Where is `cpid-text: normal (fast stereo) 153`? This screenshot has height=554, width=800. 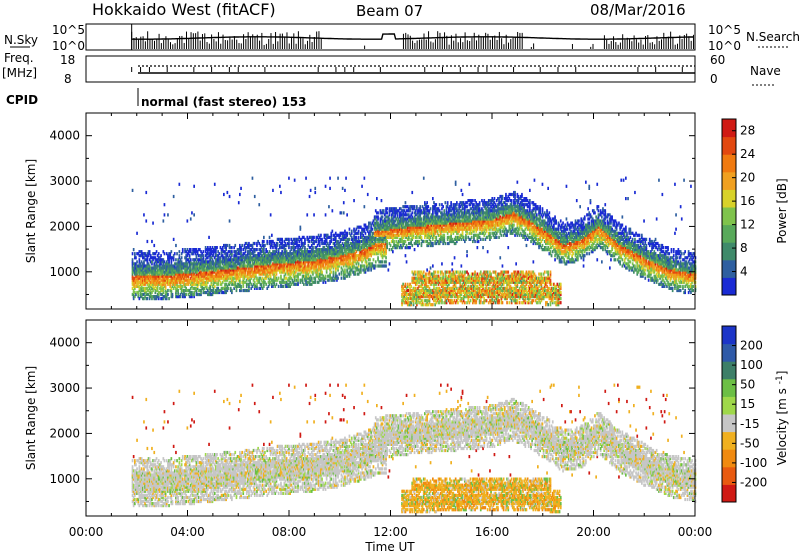 cpid-text: normal (fast stereo) 153 is located at coordinates (224, 102).